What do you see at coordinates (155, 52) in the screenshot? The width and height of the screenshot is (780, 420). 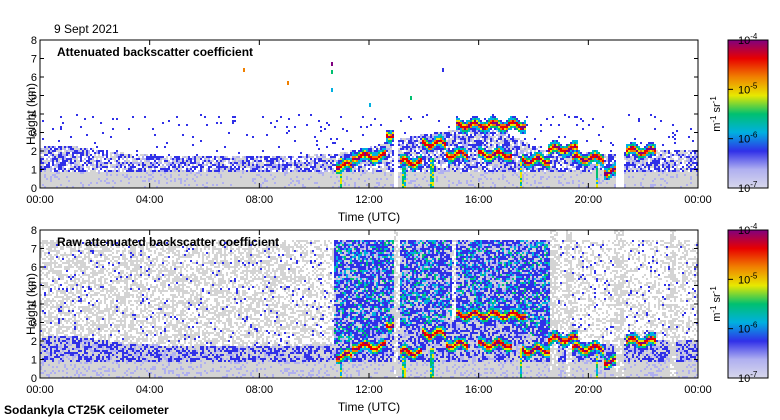 I see `chart-title-1: Attenuated backscatter coefficient` at bounding box center [155, 52].